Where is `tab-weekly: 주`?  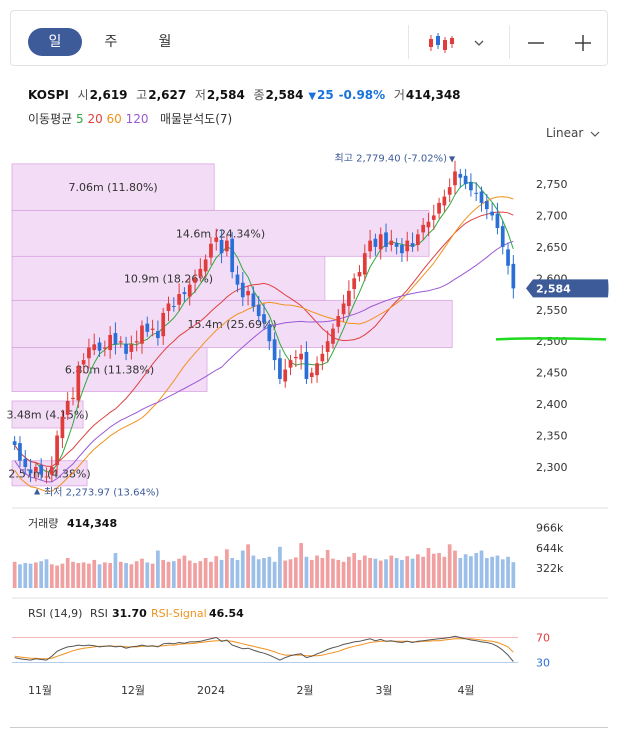
tab-weekly: 주 is located at coordinates (111, 42).